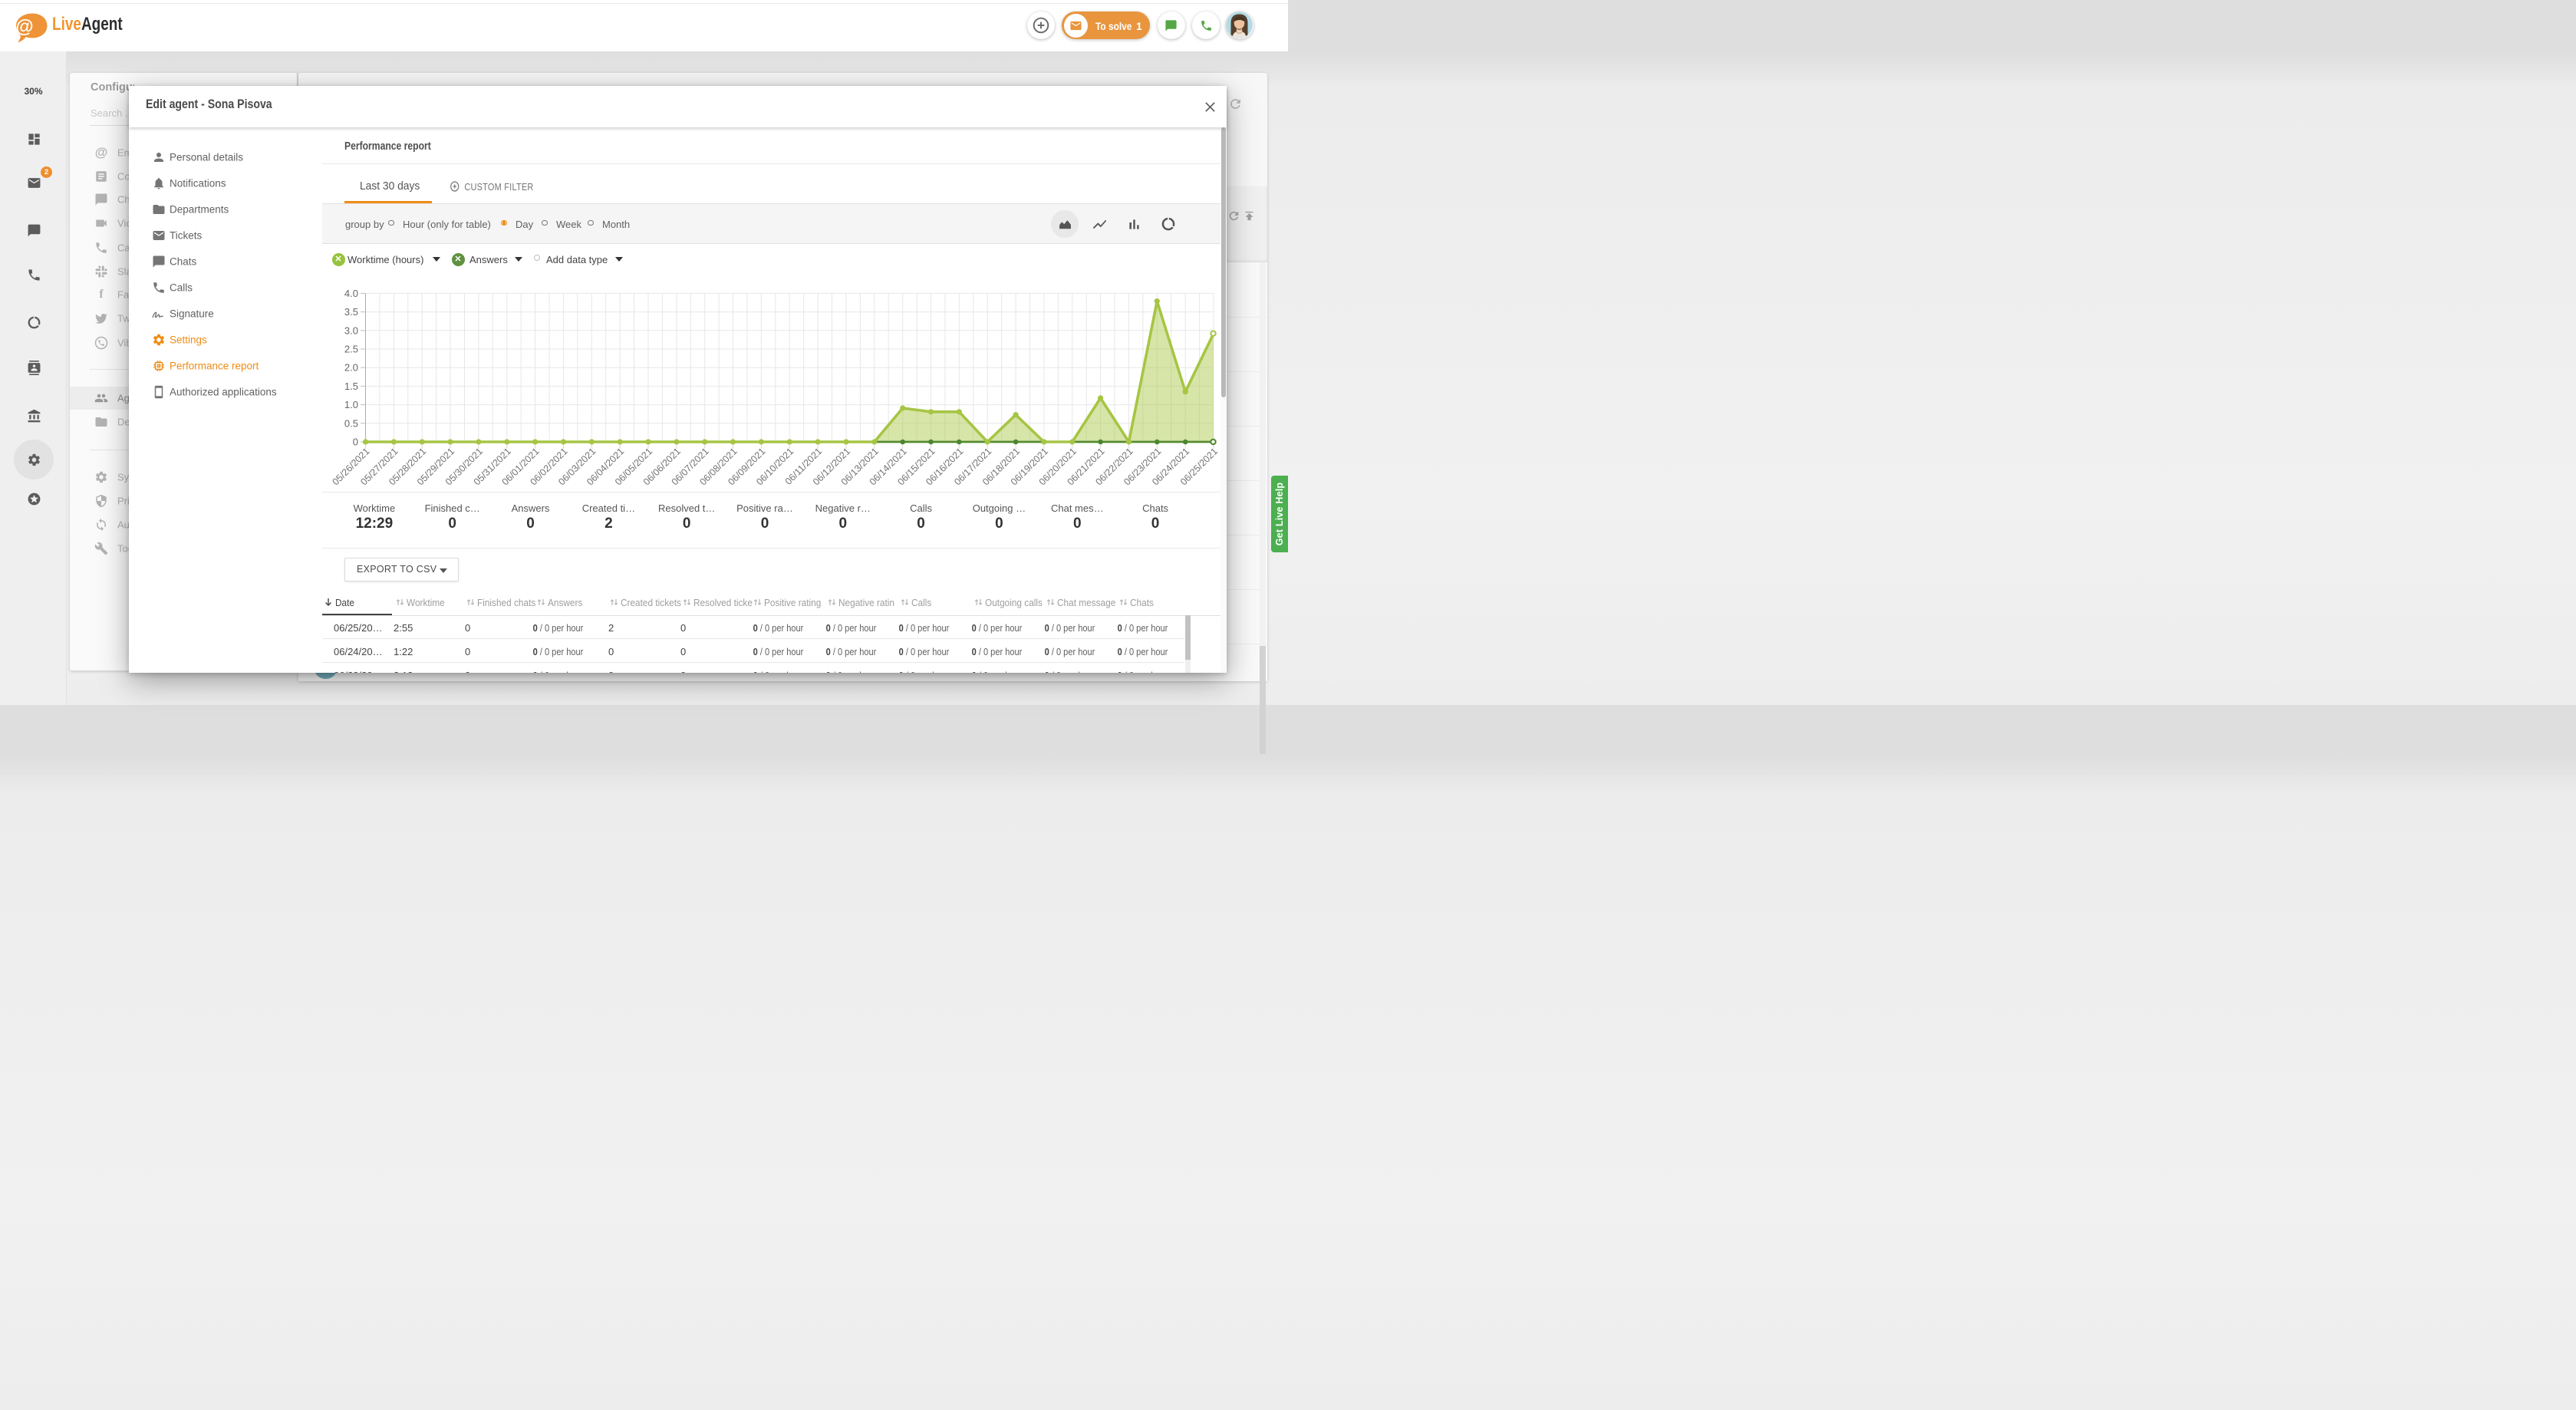 This screenshot has height=1410, width=2576. I want to click on svg-text: 3.5, so click(351, 312).